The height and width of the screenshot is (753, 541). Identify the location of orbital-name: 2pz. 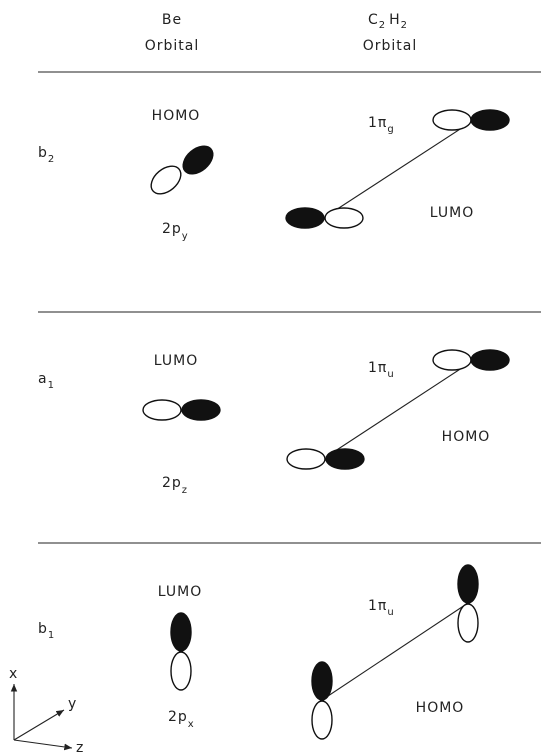
(175, 485).